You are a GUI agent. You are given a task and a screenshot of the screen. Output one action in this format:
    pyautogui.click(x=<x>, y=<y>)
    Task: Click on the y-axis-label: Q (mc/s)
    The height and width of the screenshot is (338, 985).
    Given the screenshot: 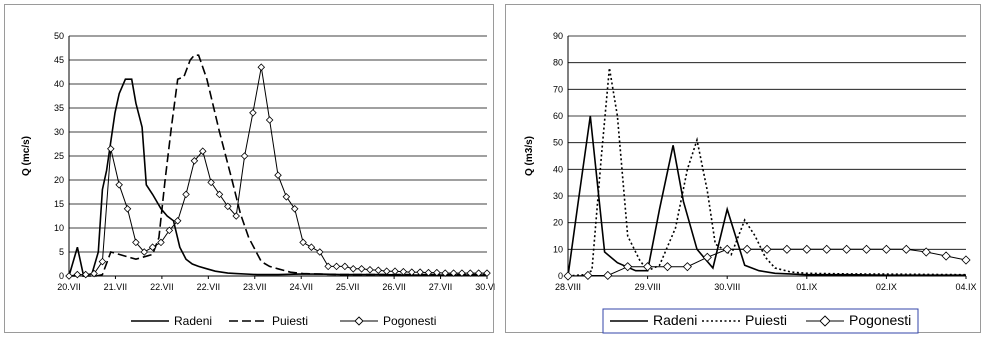 What is the action you would take?
    pyautogui.click(x=26, y=156)
    